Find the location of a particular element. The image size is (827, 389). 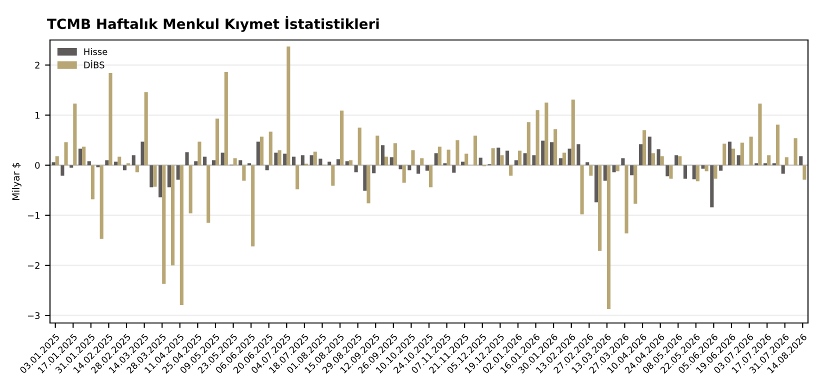

y-tick-label: 2 is located at coordinates (37, 65).